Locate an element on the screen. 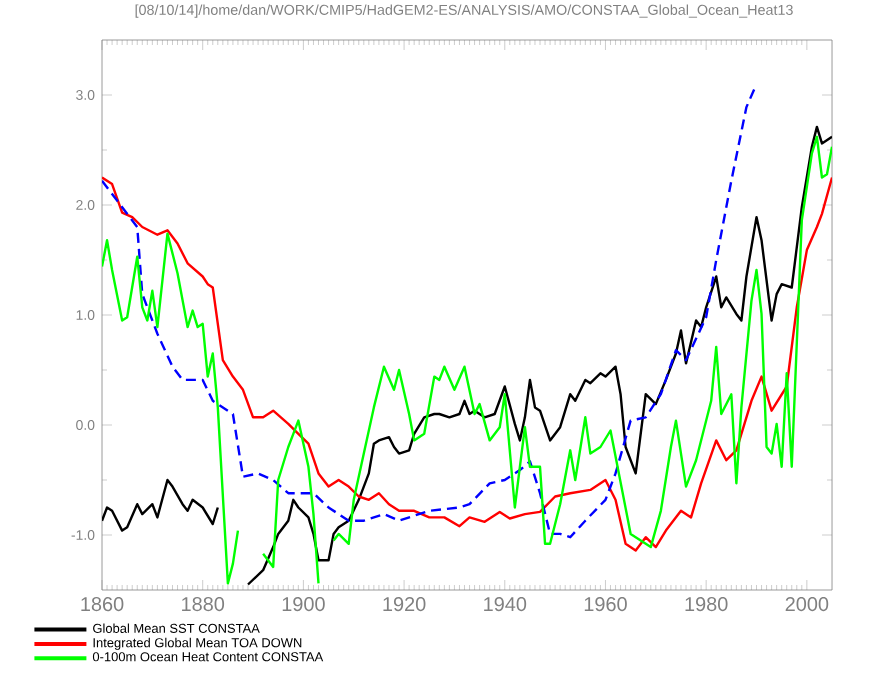 The image size is (888, 674). x-tick-label: 1920 is located at coordinates (404, 604).